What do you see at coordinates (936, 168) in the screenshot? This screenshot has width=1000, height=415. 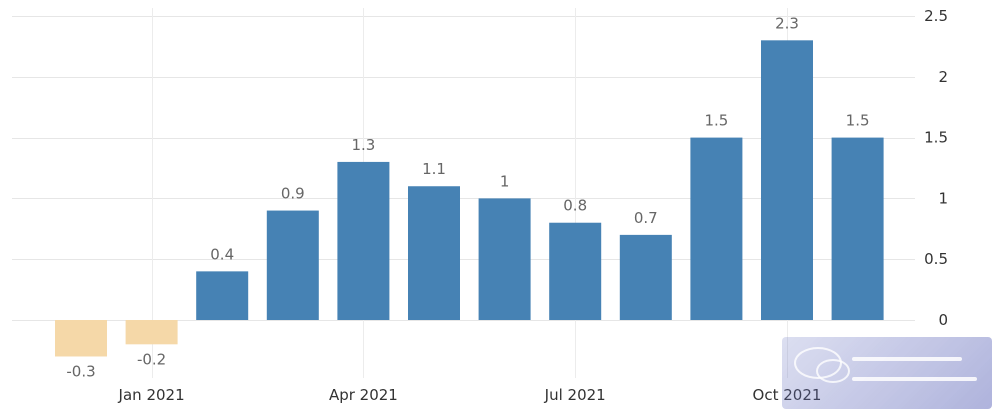 I see `y-axis-ticks: 0 0.5 1 1.5 2 2.5` at bounding box center [936, 168].